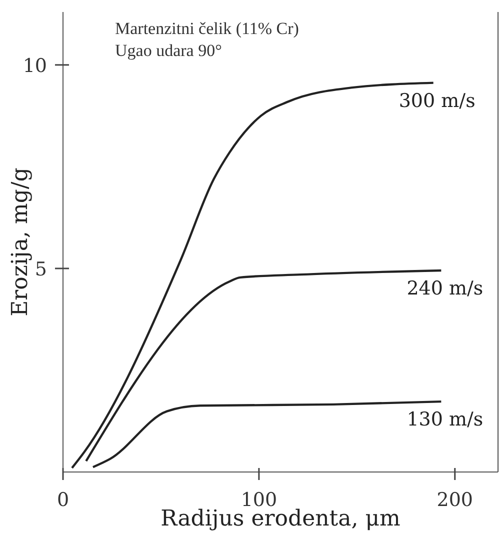 Image resolution: width=499 pixels, height=538 pixels. I want to click on series-label: 300 m/s, so click(437, 101).